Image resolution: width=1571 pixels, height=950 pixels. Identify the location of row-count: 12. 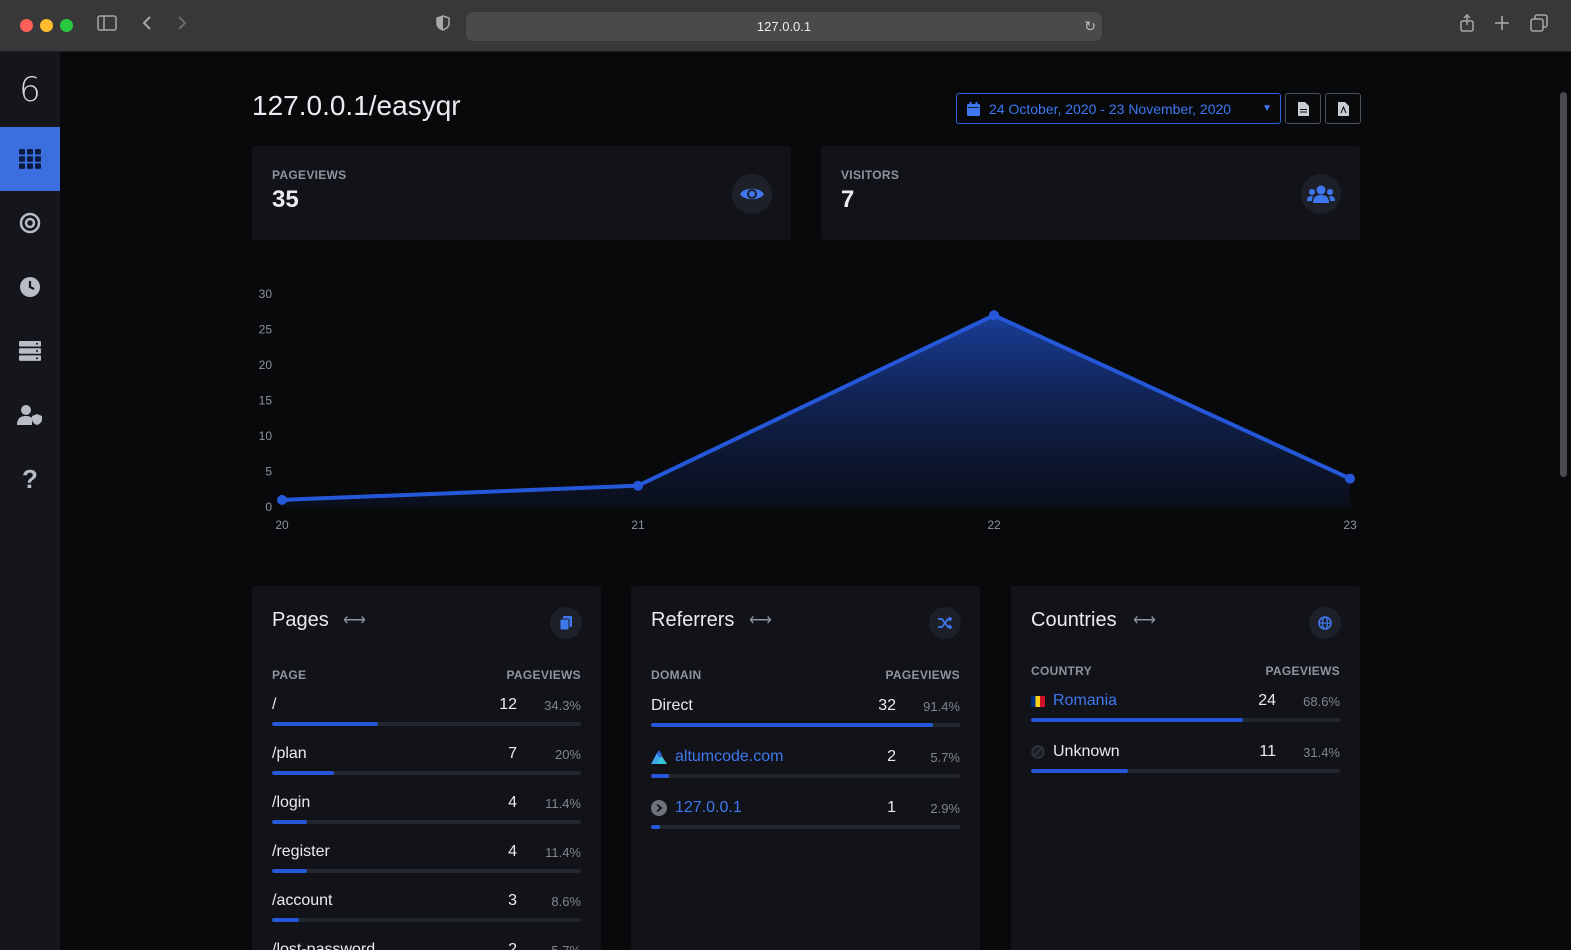
(508, 704).